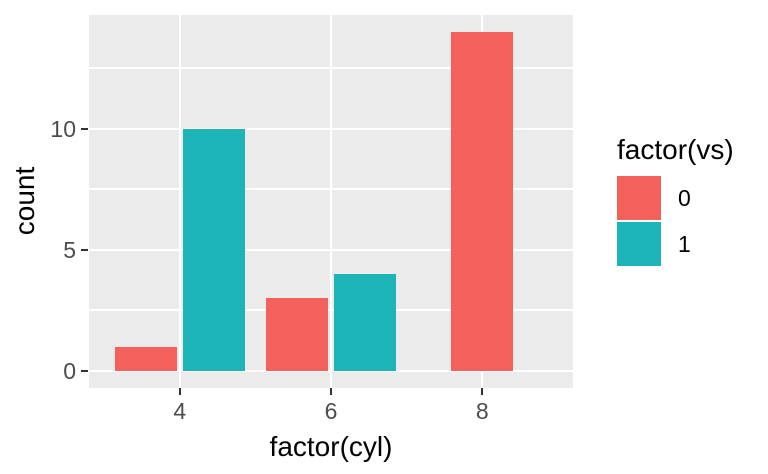 This screenshot has width=768, height=474. Describe the element at coordinates (482, 411) in the screenshot. I see `x-tick-label: 8` at that location.